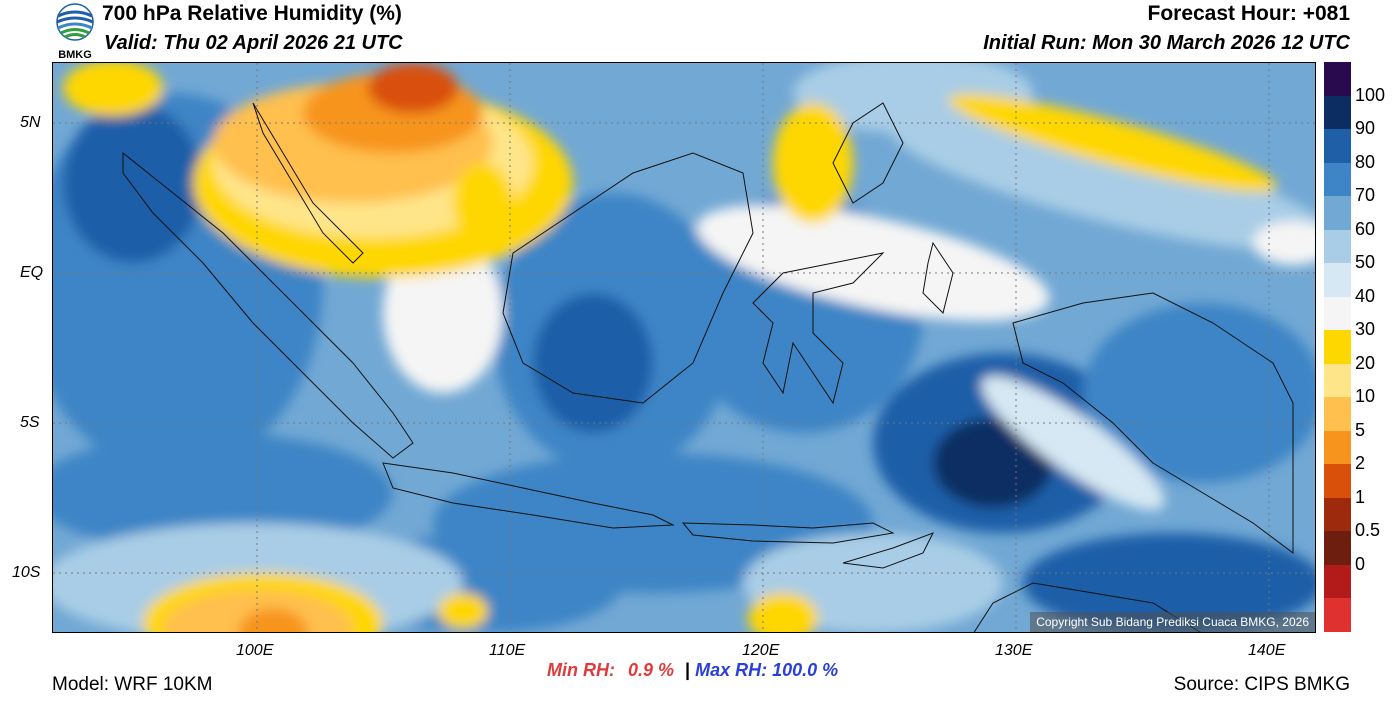 Image resolution: width=1400 pixels, height=709 pixels. What do you see at coordinates (1166, 43) in the screenshot?
I see `initial-run: Initial Run: Mon 30 March 2026 12 UTC` at bounding box center [1166, 43].